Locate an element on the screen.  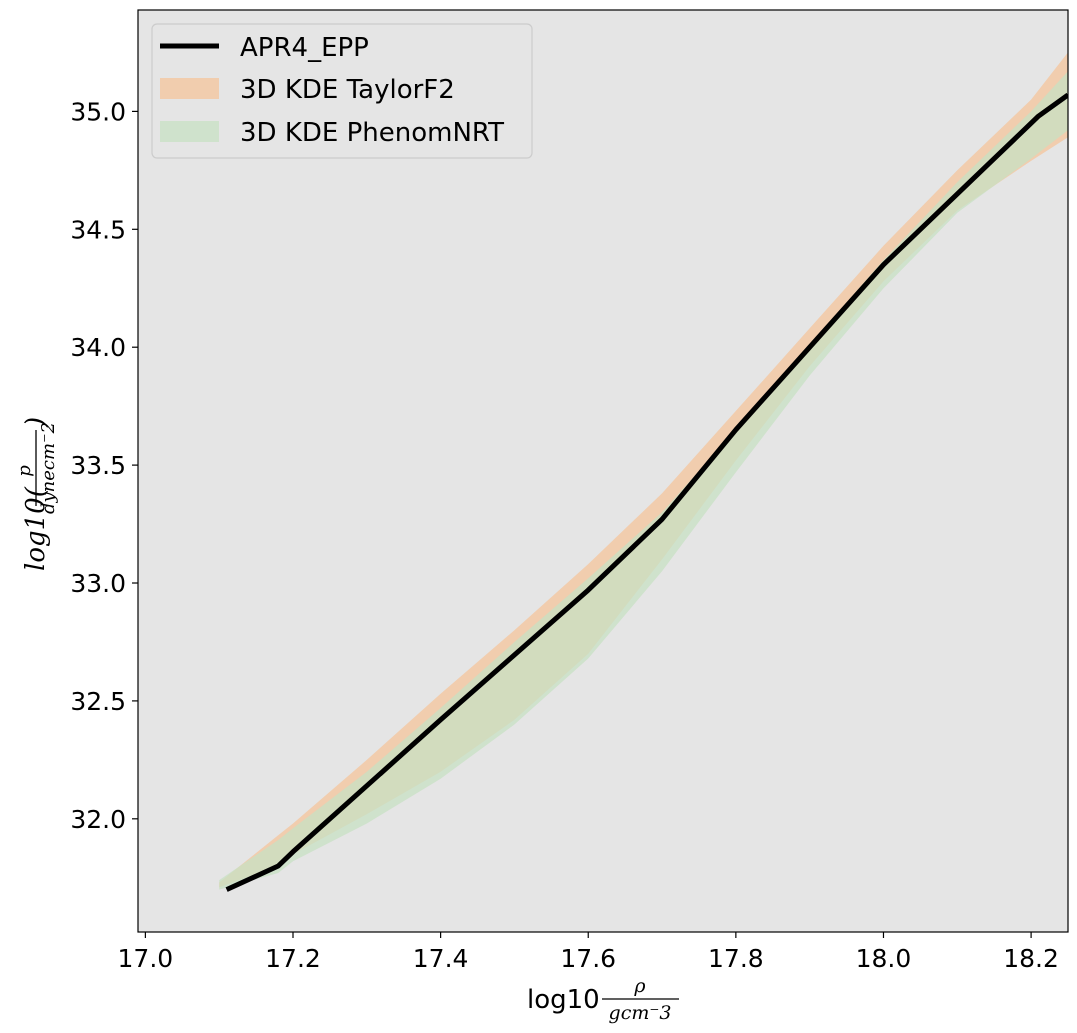
x-axis: 17.0 17.2 17.4 17.6 17.8 18.0 18.2 is located at coordinates (588, 952).